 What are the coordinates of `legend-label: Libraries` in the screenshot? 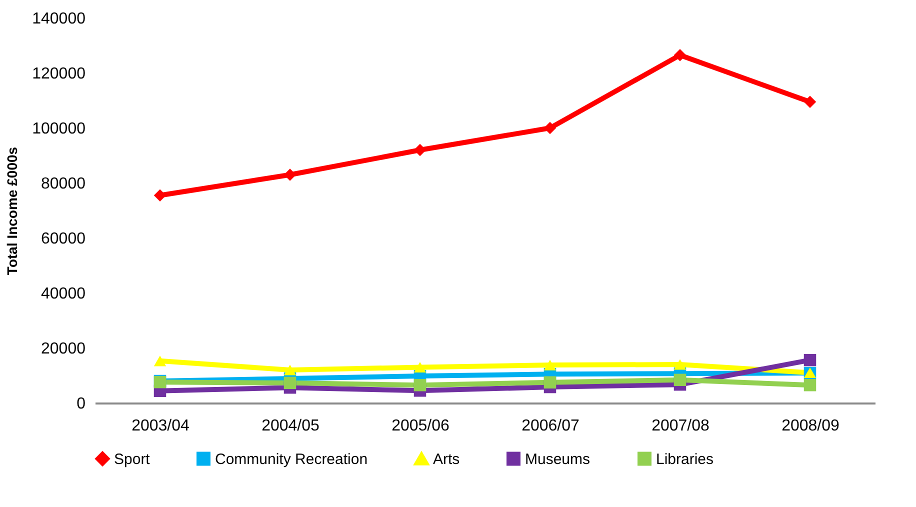 It's located at (685, 459).